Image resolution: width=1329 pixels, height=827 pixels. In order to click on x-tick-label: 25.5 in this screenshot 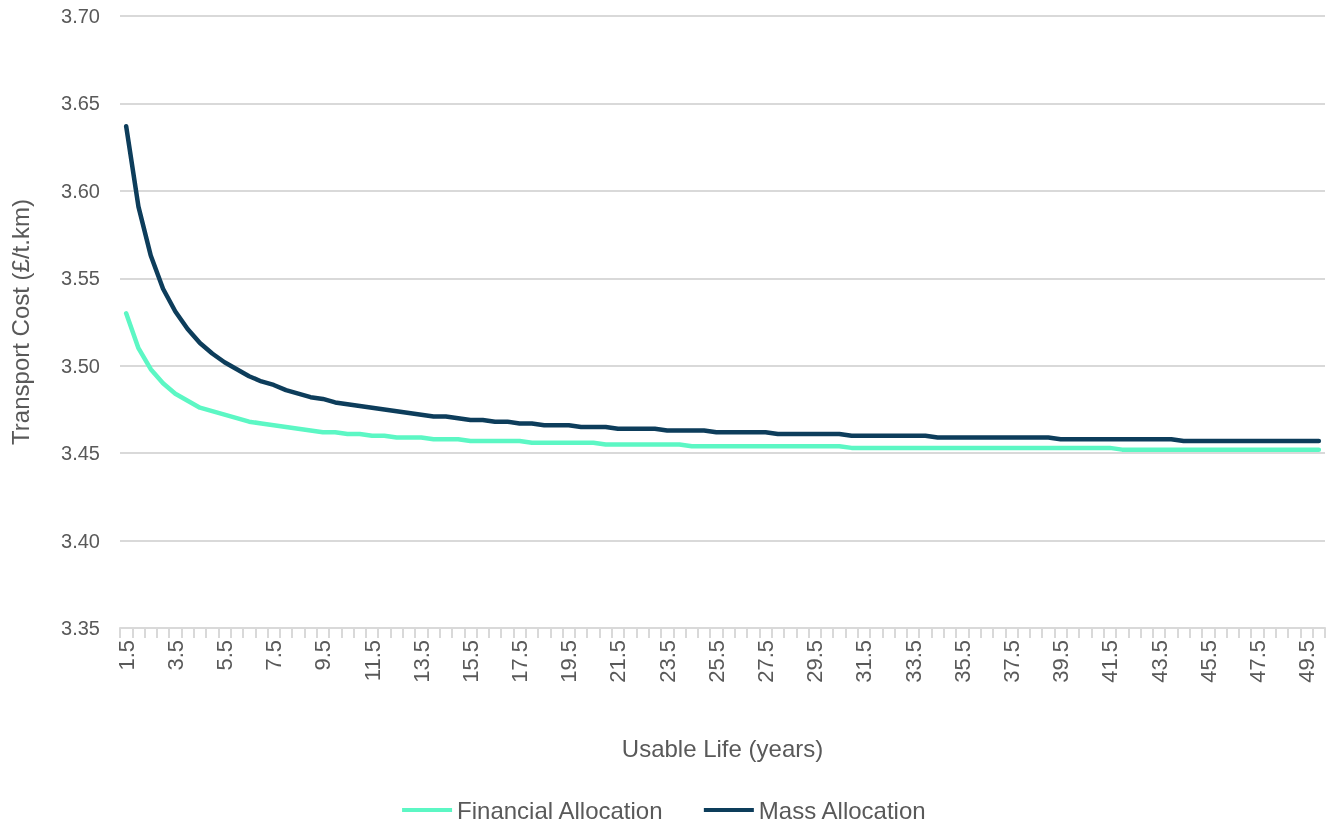, I will do `click(716, 661)`.